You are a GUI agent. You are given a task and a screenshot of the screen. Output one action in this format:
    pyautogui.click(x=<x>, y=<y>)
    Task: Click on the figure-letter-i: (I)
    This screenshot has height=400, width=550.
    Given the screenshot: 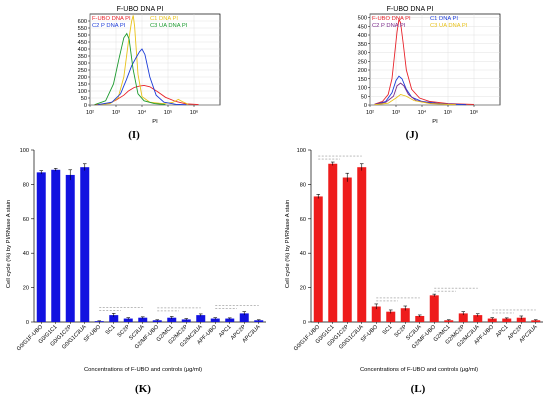 What is the action you would take?
    pyautogui.click(x=134, y=135)
    